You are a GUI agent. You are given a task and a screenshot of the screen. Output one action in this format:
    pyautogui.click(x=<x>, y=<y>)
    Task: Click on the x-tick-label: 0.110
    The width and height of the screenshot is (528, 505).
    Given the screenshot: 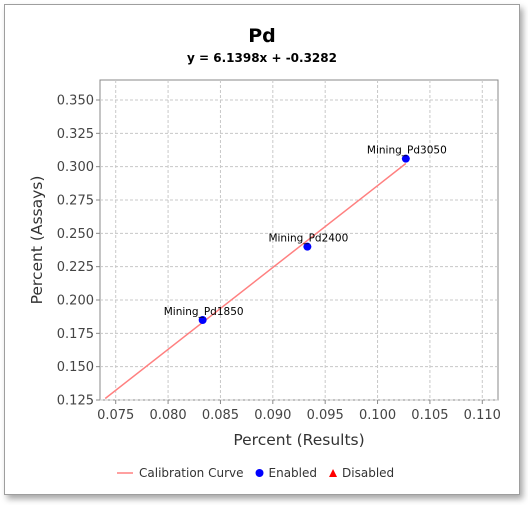 What is the action you would take?
    pyautogui.click(x=482, y=415)
    